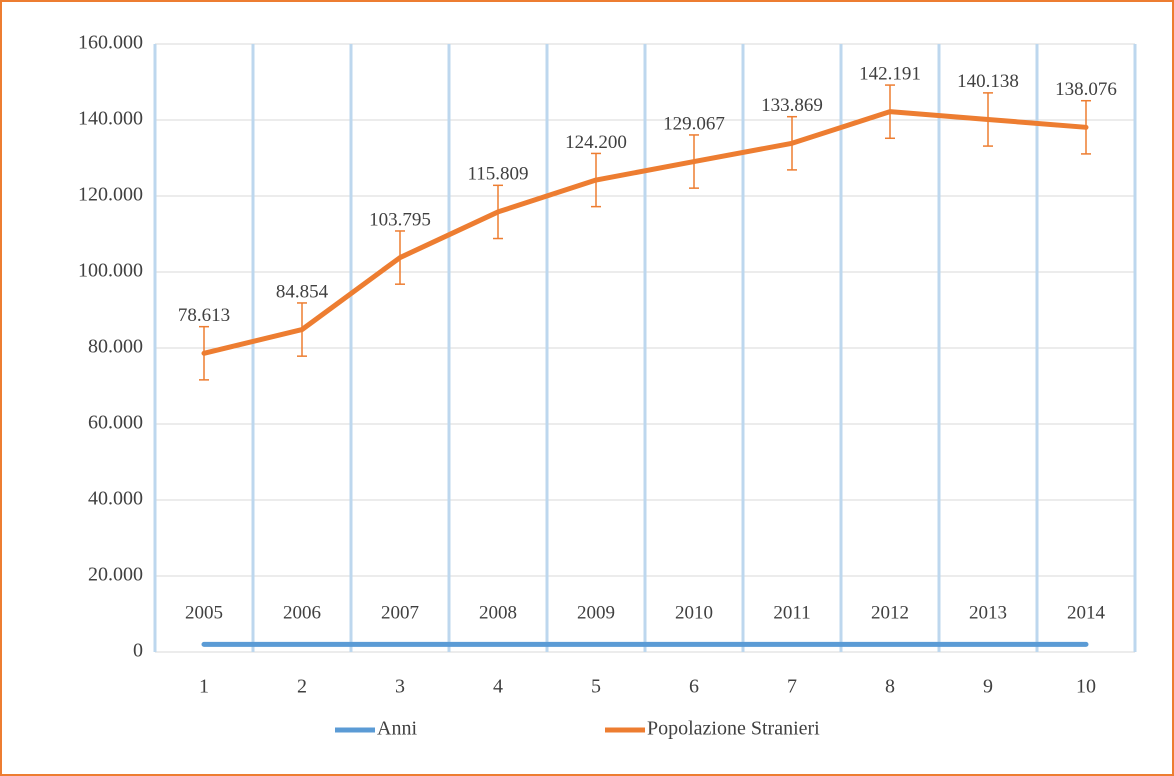 This screenshot has height=776, width=1174. I want to click on data-label: 84.854, so click(302, 291).